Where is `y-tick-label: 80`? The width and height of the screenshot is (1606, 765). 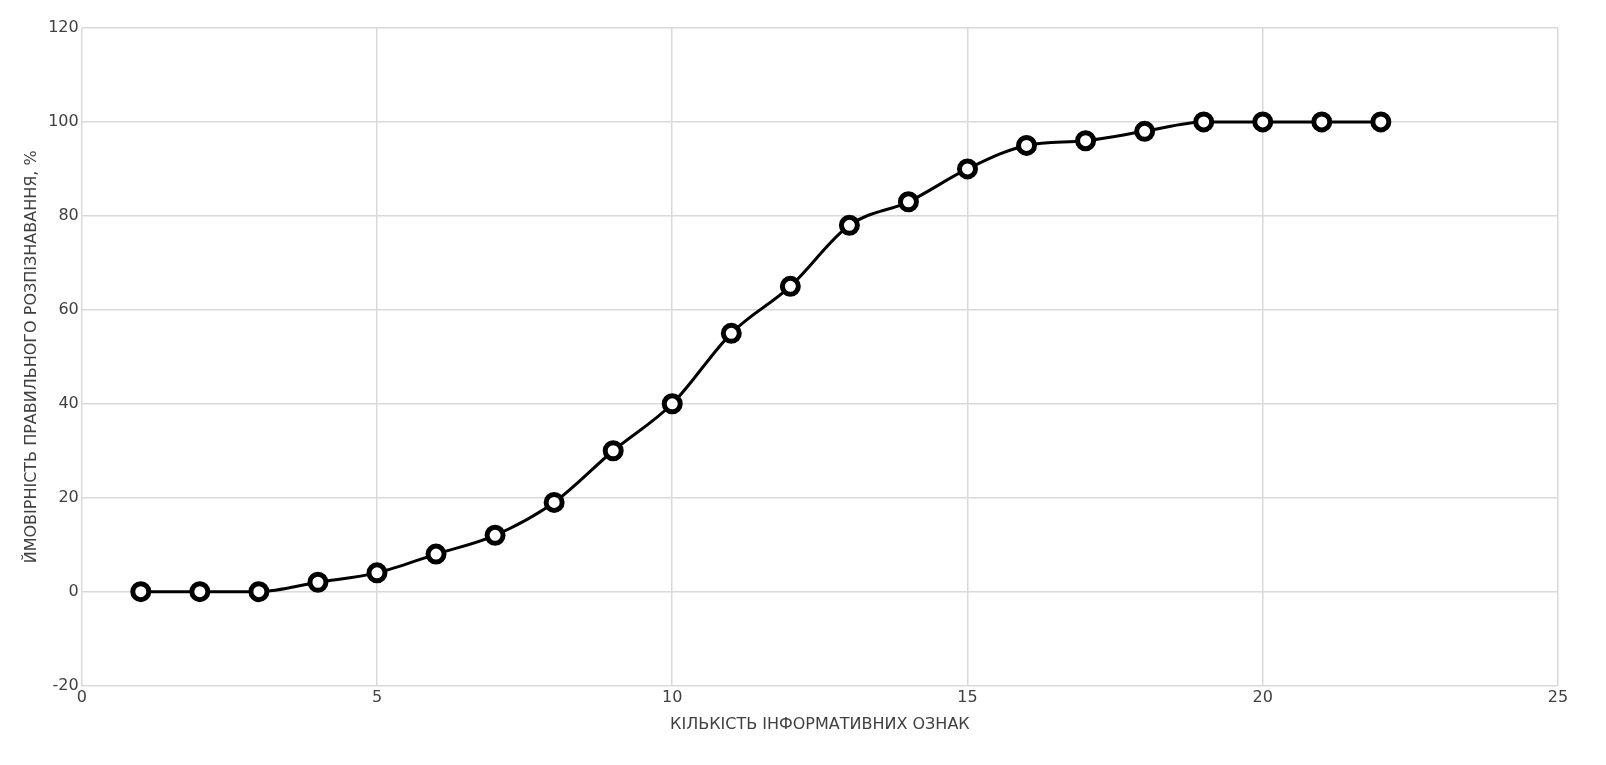
y-tick-label: 80 is located at coordinates (68, 215).